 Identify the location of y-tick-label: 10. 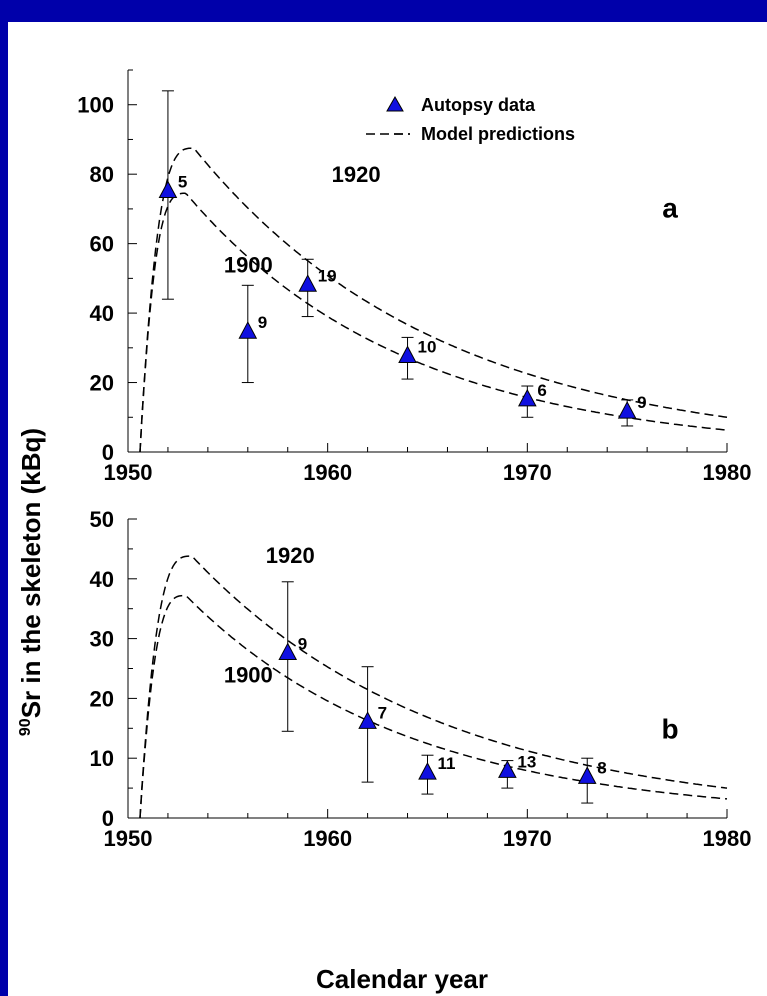
(102, 758).